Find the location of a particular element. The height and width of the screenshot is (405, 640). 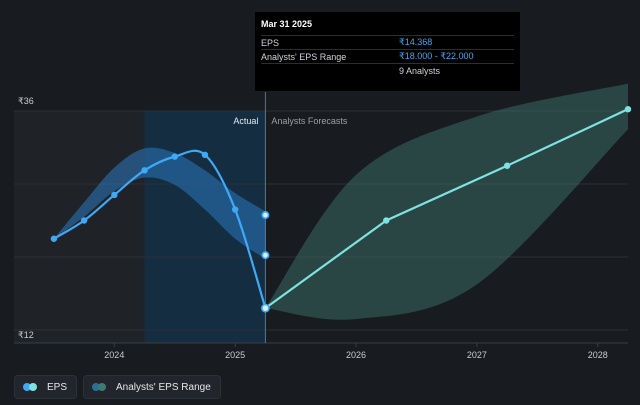

x-tick-label: 2028 is located at coordinates (598, 355).